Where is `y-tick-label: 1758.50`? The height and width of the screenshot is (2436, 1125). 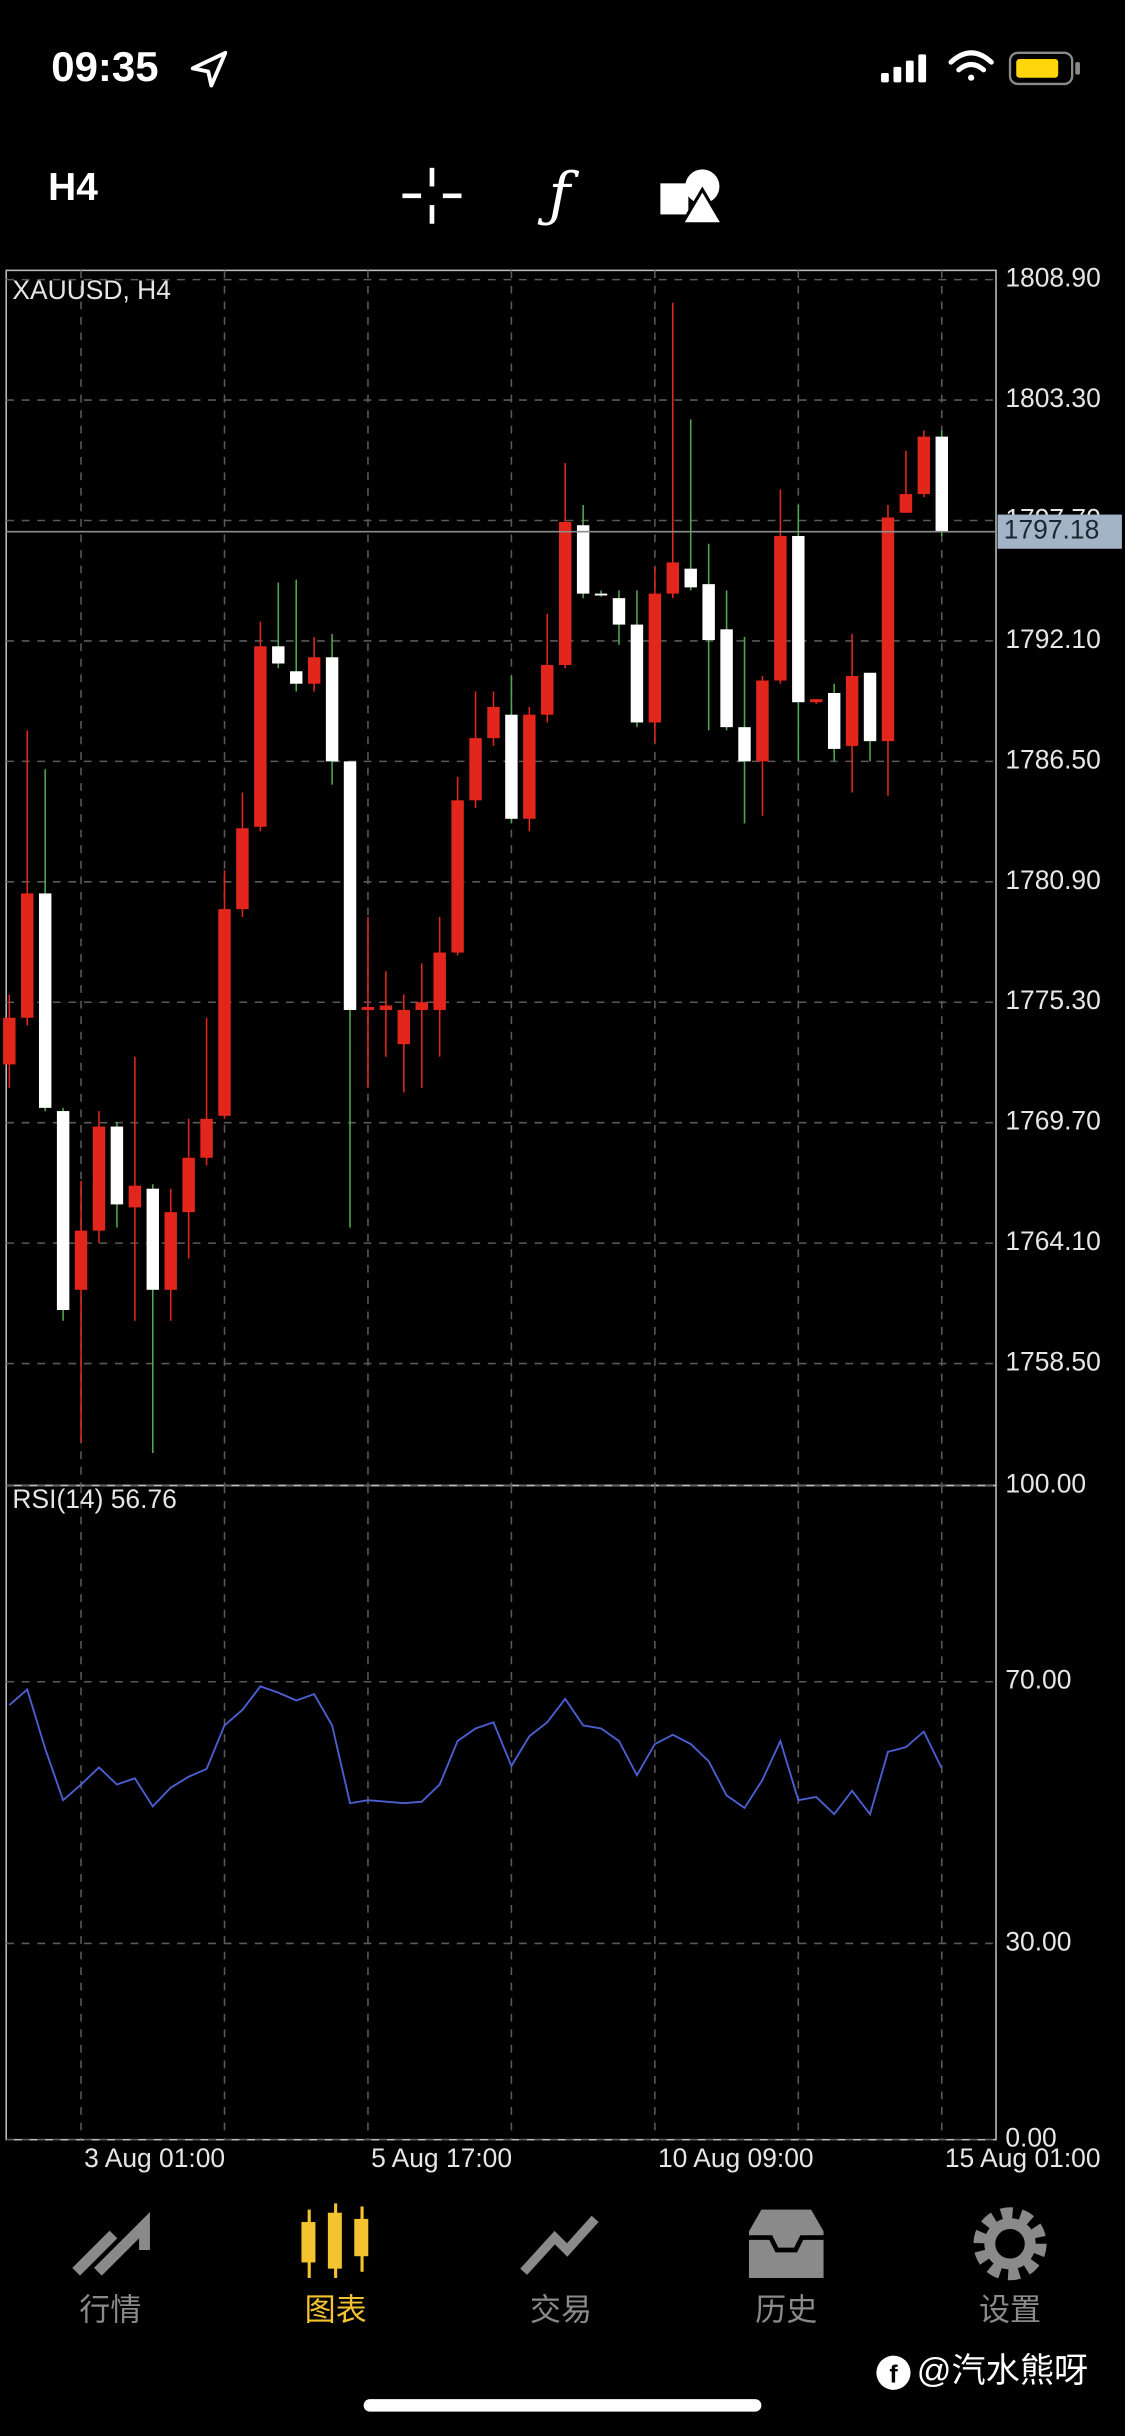 y-tick-label: 1758.50 is located at coordinates (1052, 1362).